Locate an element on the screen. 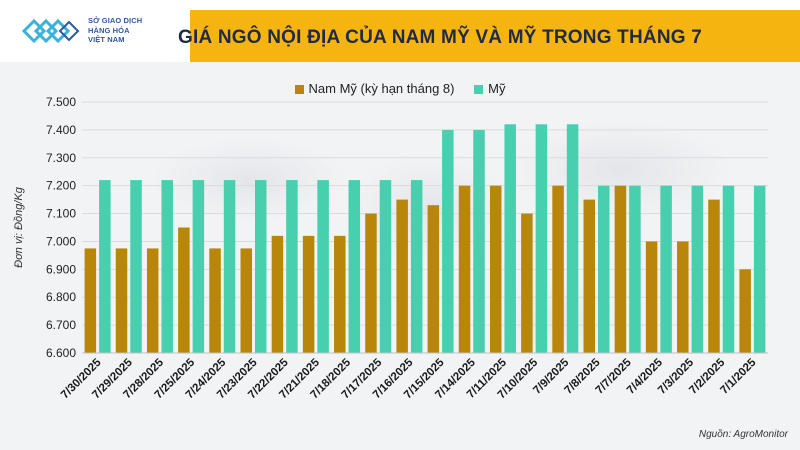 Image resolution: width=800 pixels, height=450 pixels. logo: SỞ GIAO DỊCH HÀNG HÓA VIỆT NAM is located at coordinates (95, 31).